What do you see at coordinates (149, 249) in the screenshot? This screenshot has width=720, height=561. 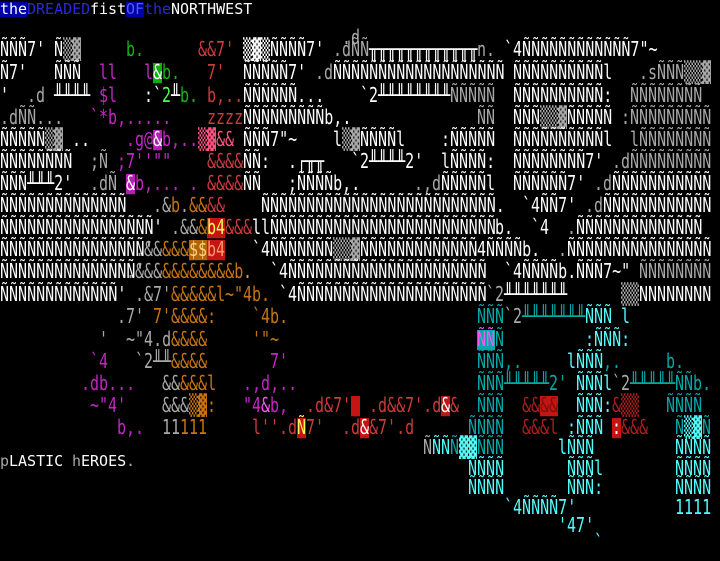 I see `art-text-segment: .&&` at bounding box center [149, 249].